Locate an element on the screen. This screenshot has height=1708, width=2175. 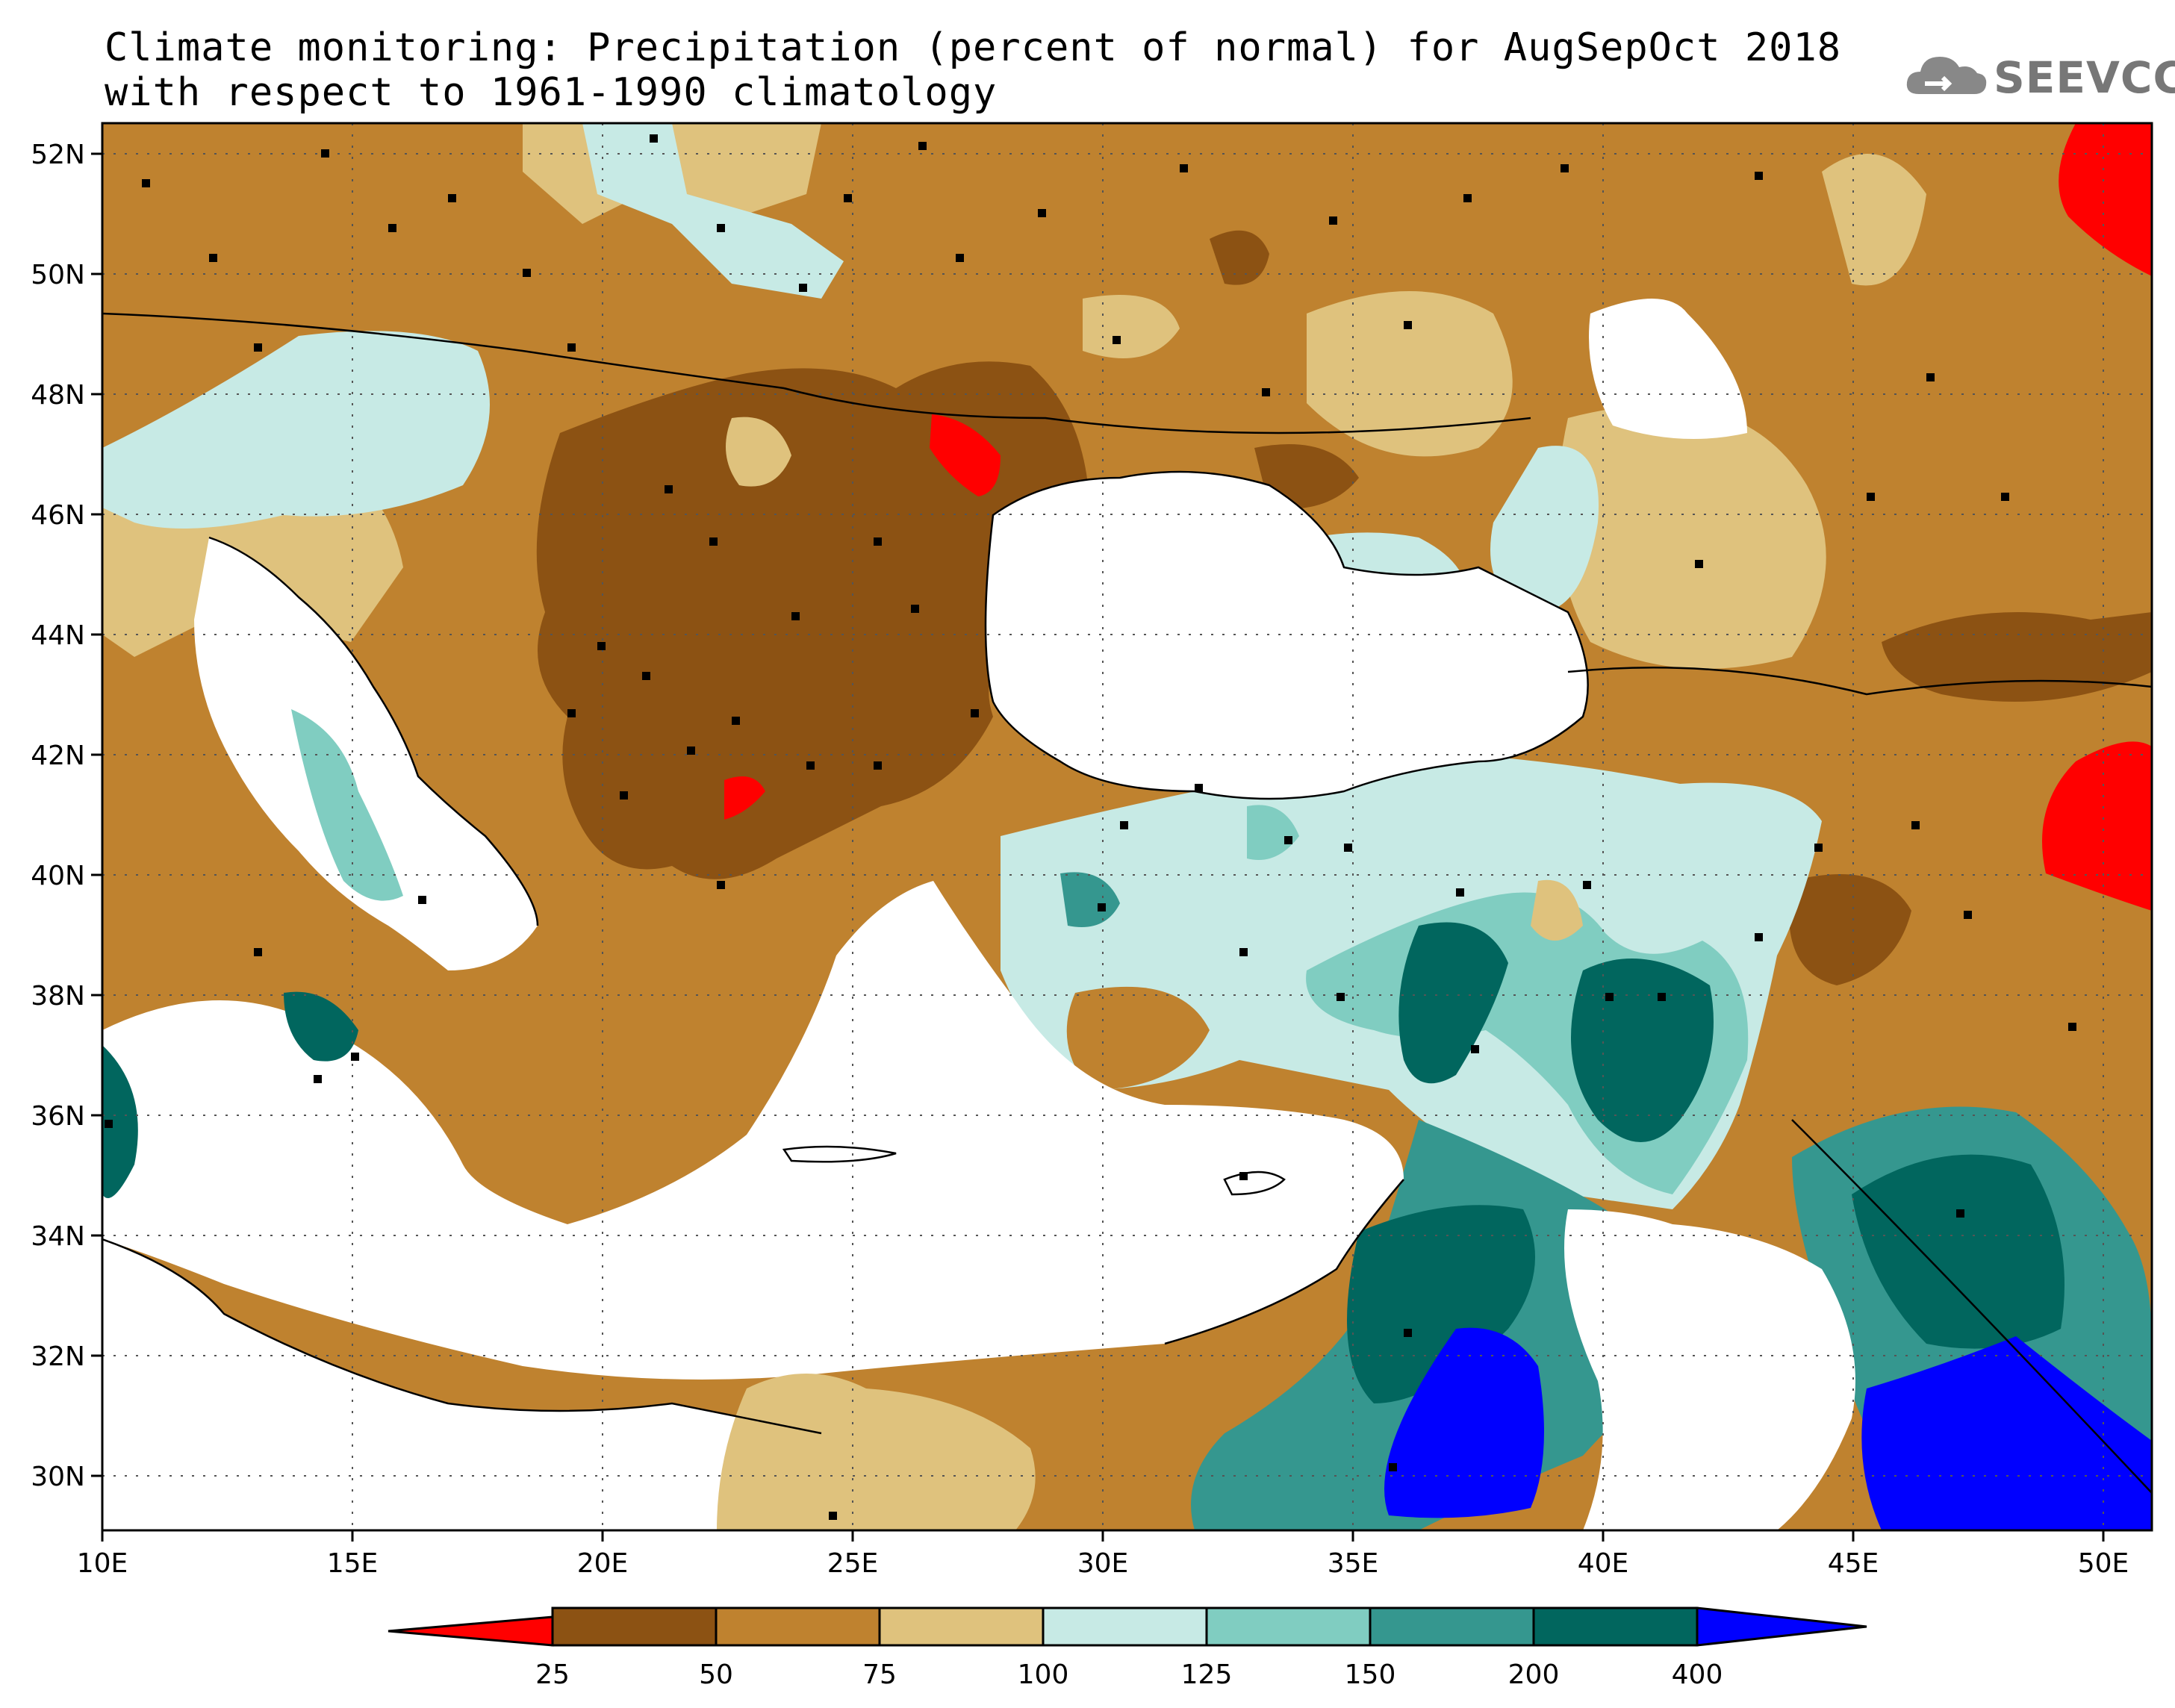
lon-tick-label: 10E is located at coordinates (102, 1563).